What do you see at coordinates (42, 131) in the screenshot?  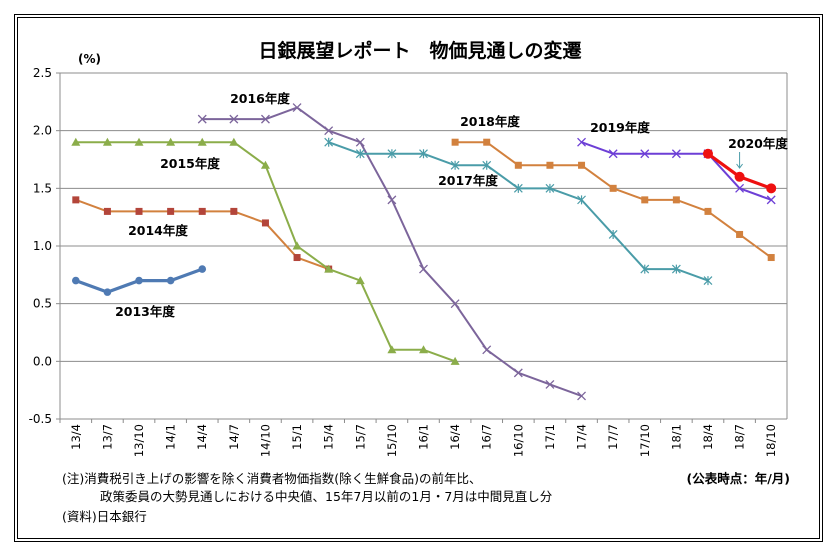 I see `y-tick-label: 2.0` at bounding box center [42, 131].